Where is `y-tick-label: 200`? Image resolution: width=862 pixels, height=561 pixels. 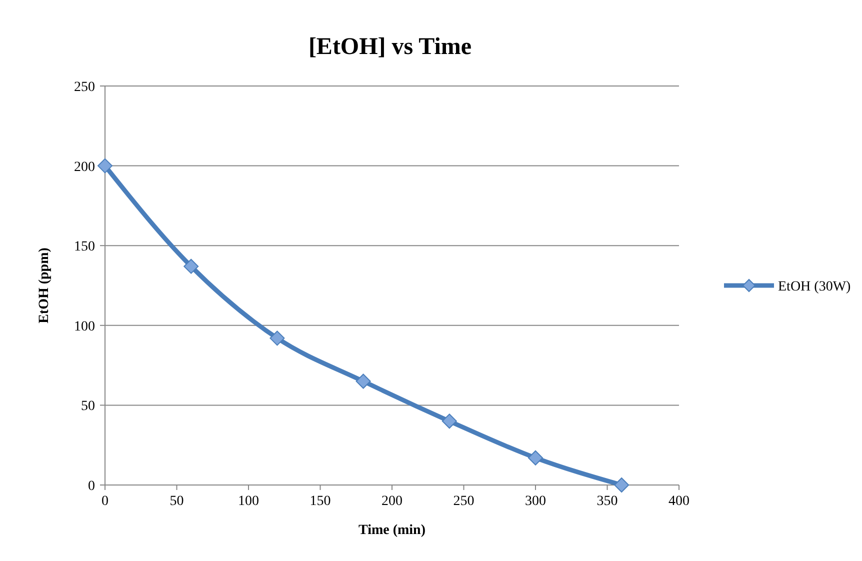
y-tick-label: 200 is located at coordinates (84, 167).